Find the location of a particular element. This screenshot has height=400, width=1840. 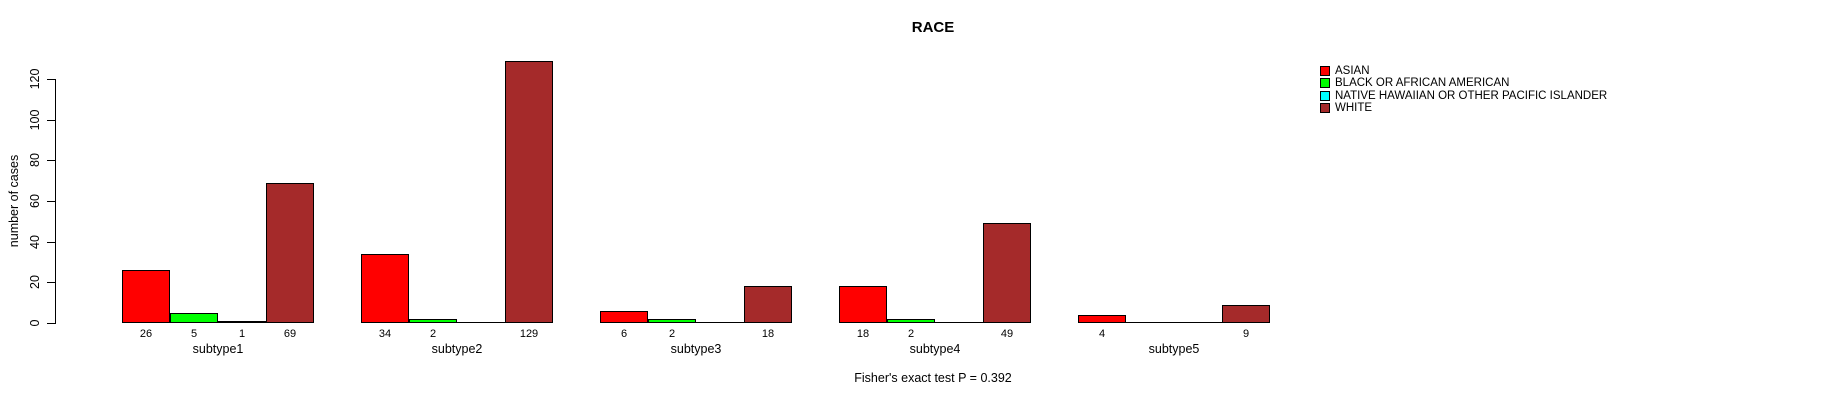

y-axis-label: number of cases is located at coordinates (14, 201).